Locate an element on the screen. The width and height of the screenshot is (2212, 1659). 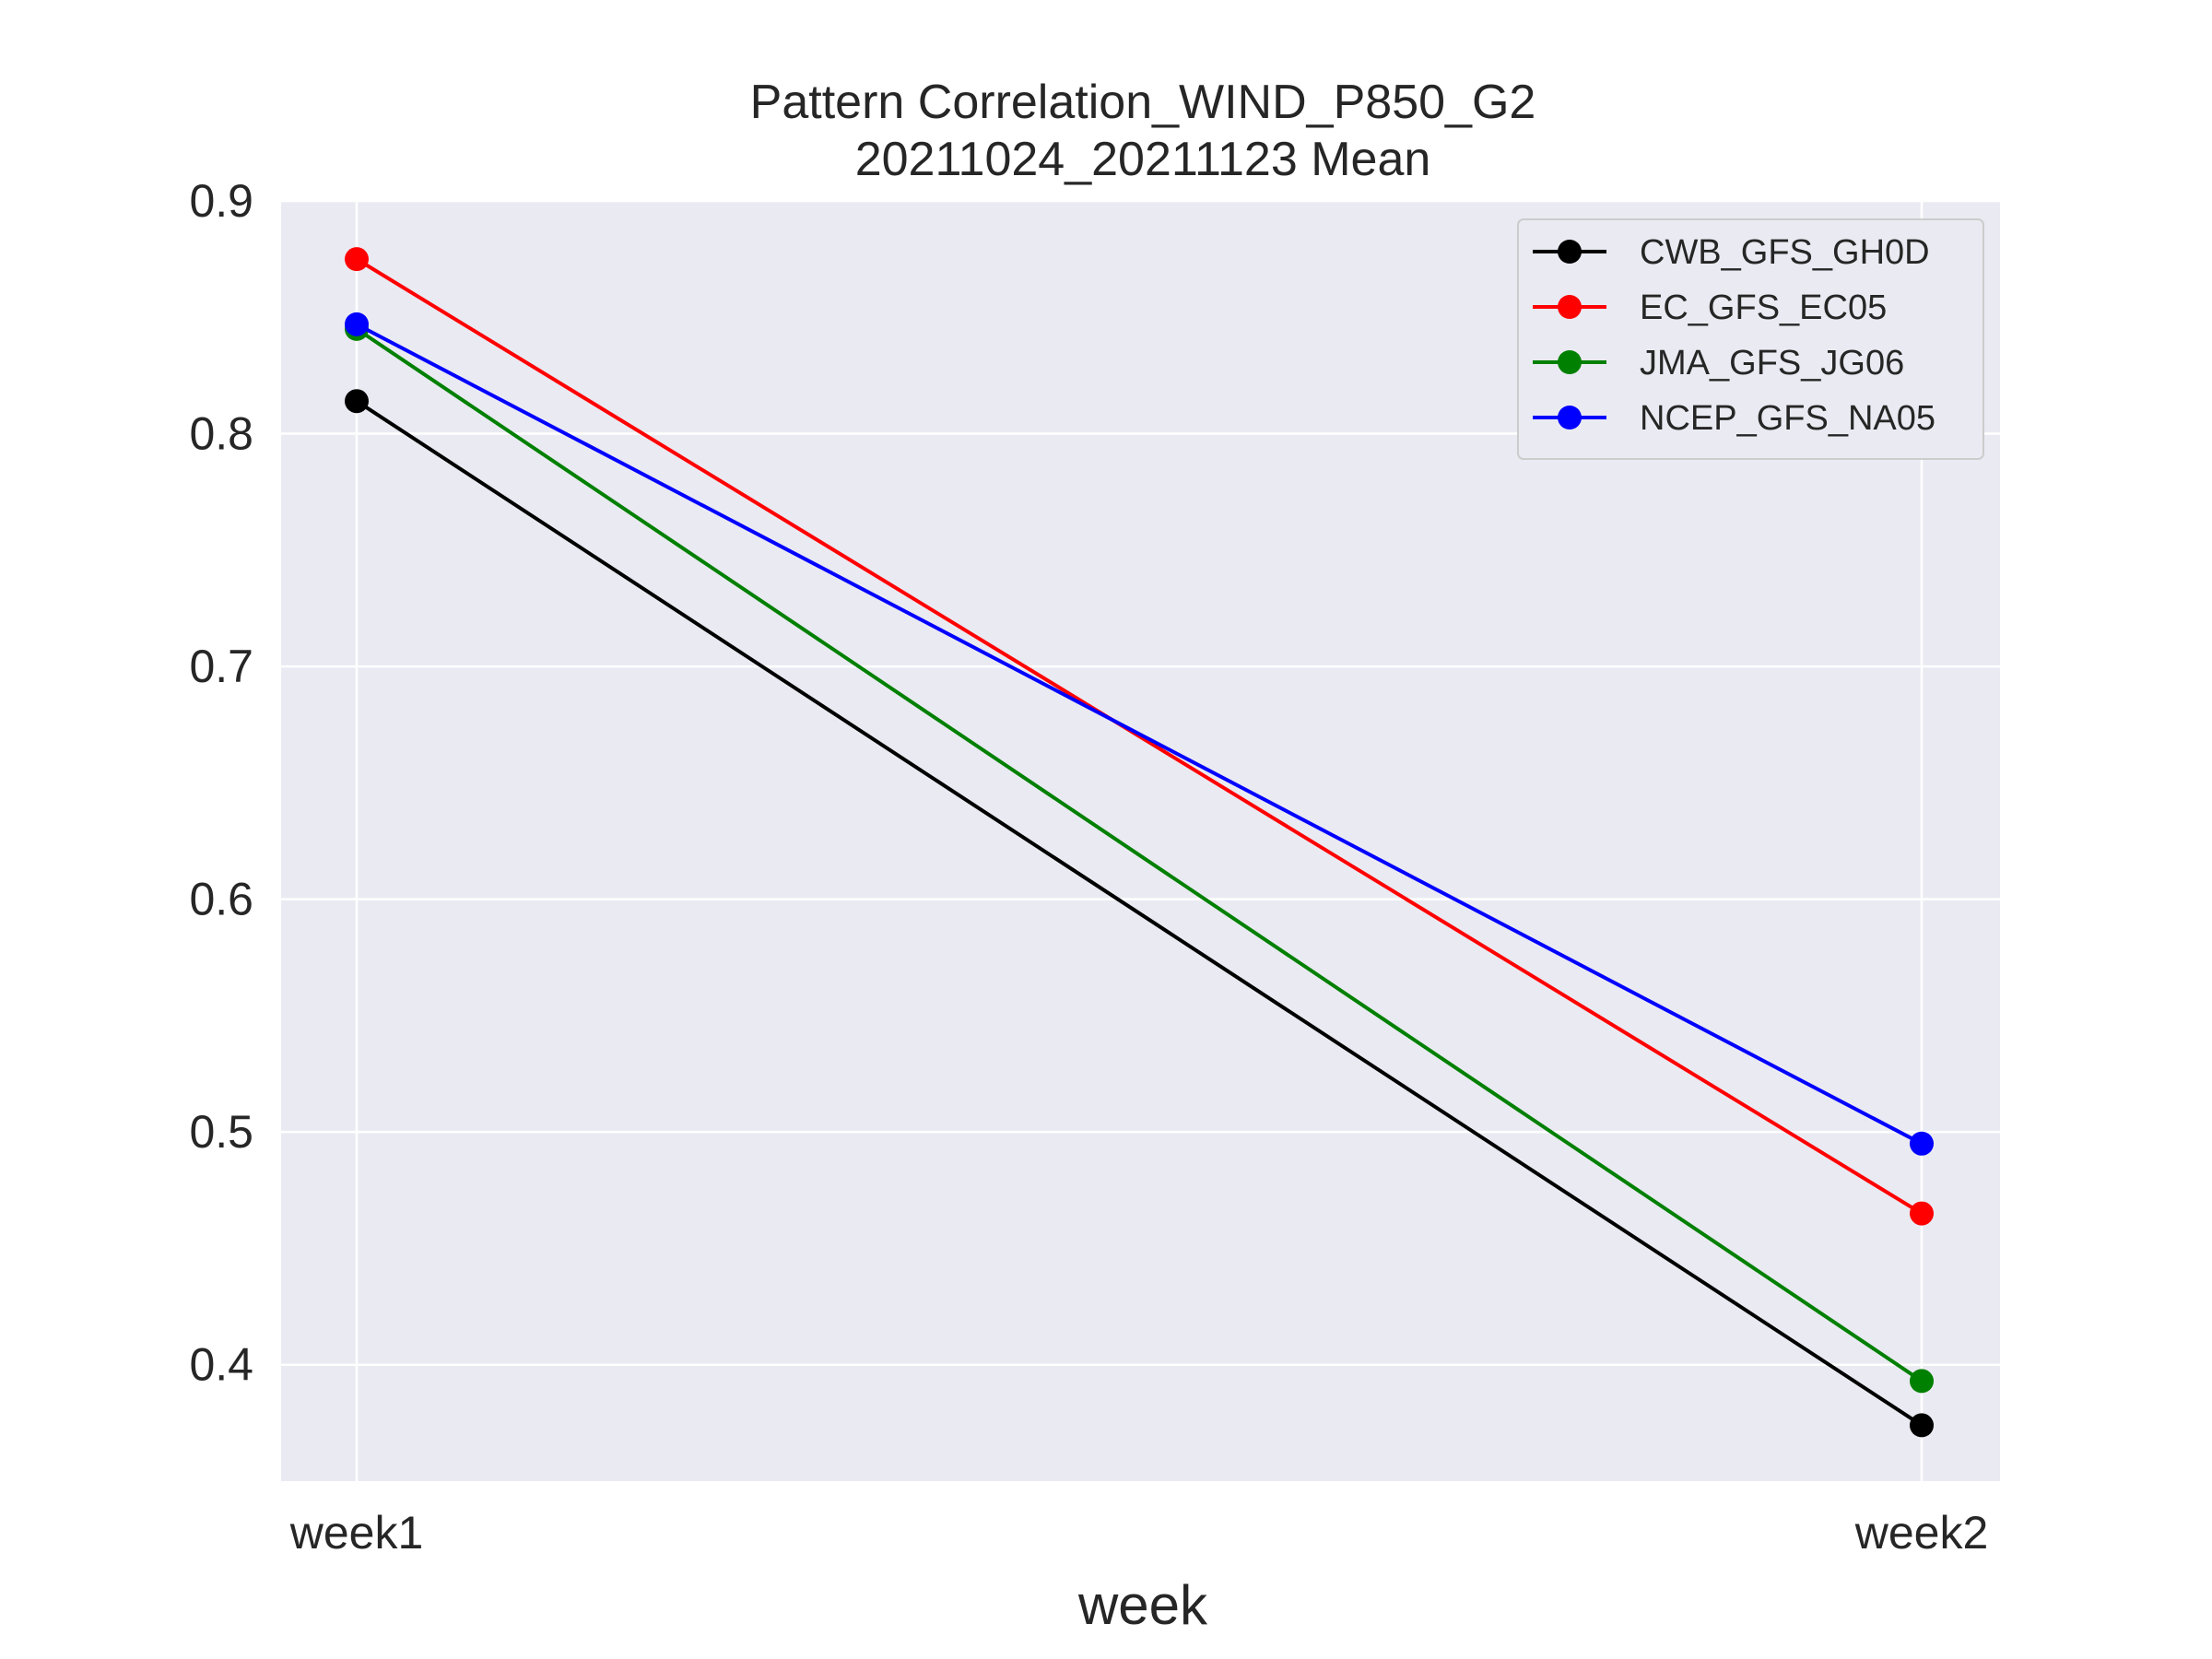
legend-label: NCEP_GFS_NA05 is located at coordinates (1788, 418).